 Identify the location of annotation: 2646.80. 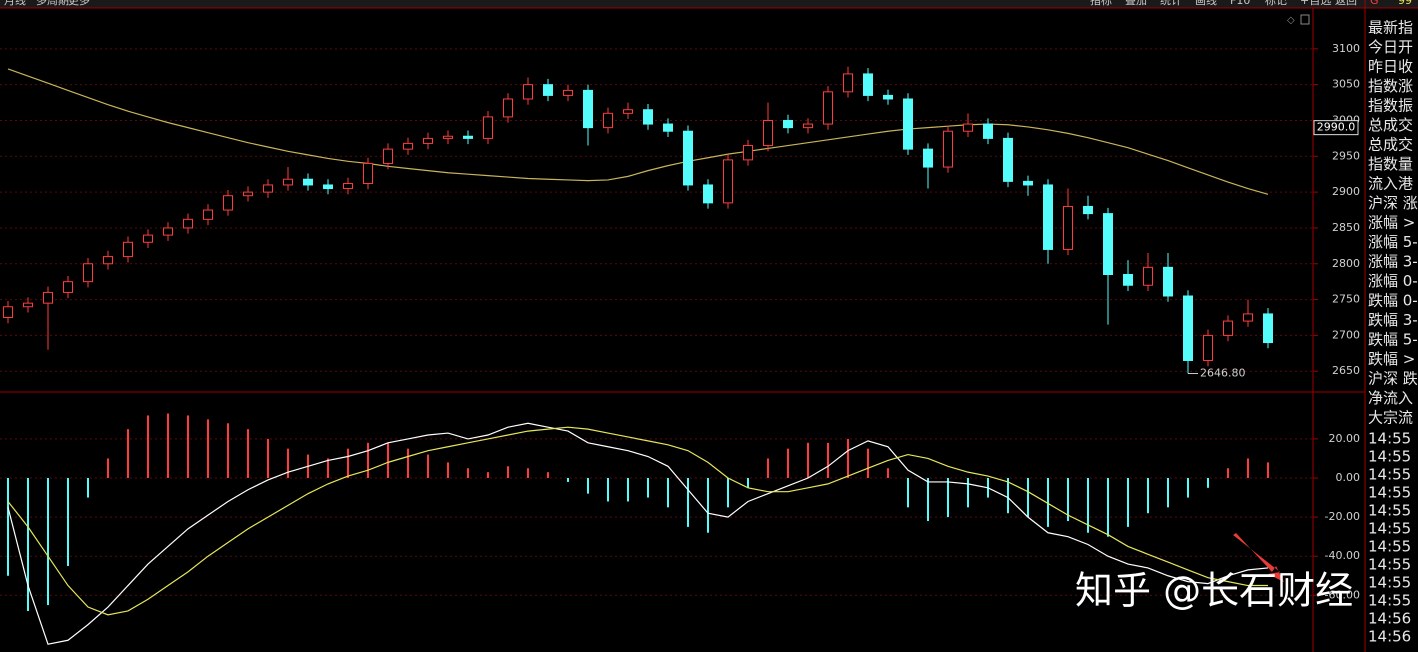
(1223, 373).